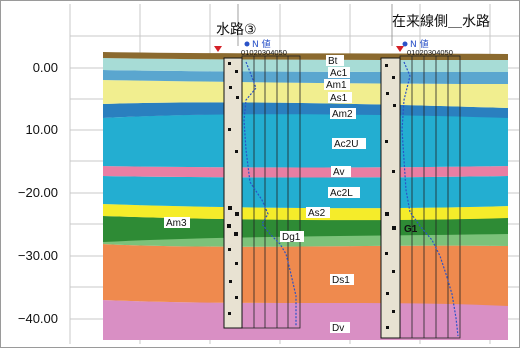 The width and height of the screenshot is (520, 348). What do you see at coordinates (38, 255) in the screenshot?
I see `y-tick-label: −30.00` at bounding box center [38, 255].